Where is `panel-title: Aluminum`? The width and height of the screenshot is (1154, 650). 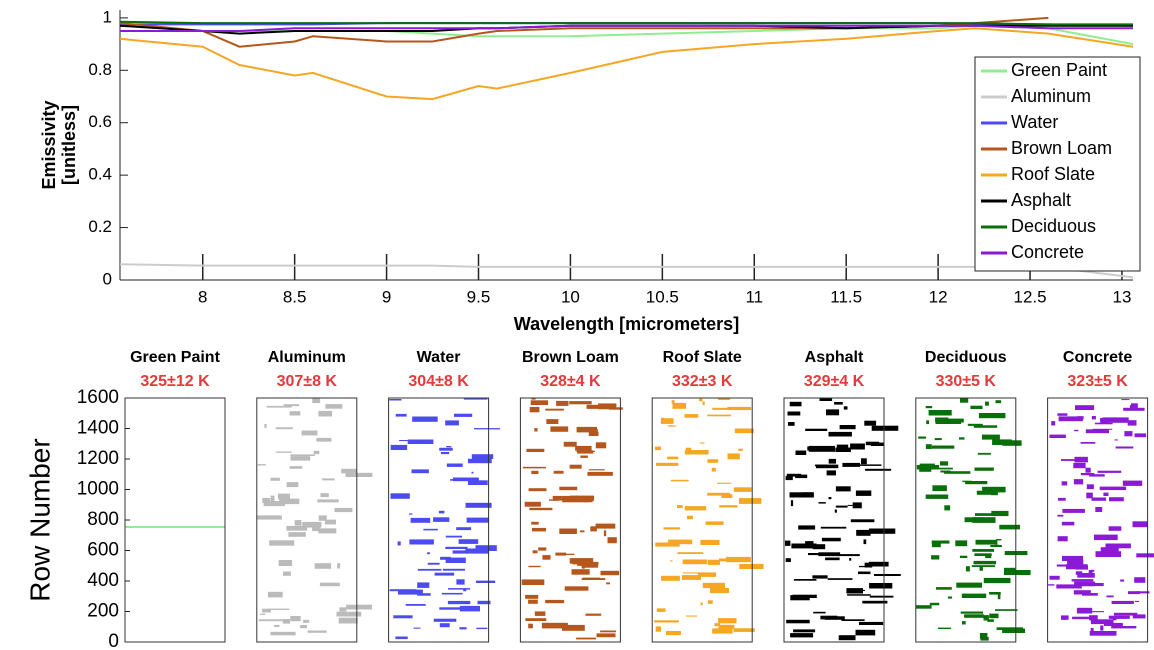
panel-title: Aluminum is located at coordinates (307, 357).